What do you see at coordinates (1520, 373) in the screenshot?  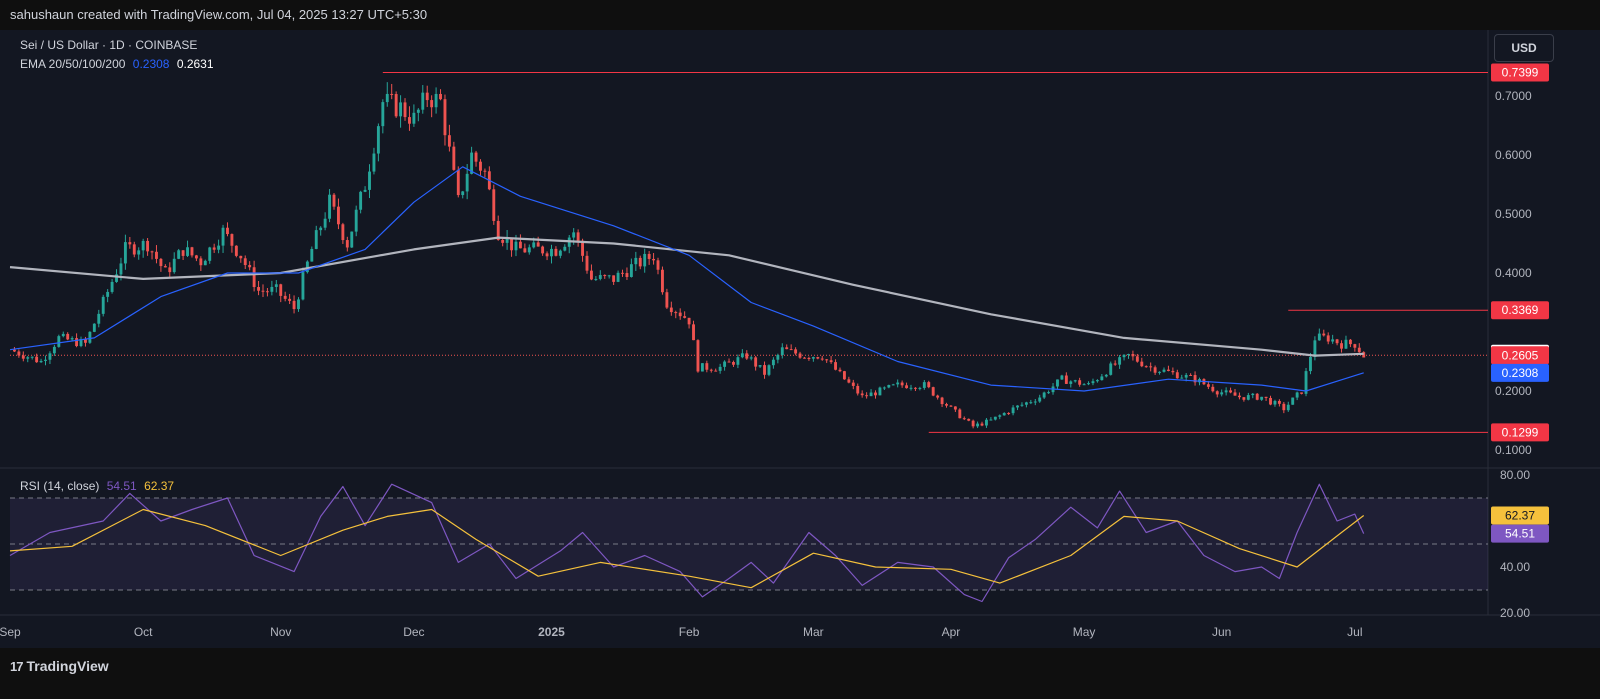 I see `price-badge-label: 0.2308` at bounding box center [1520, 373].